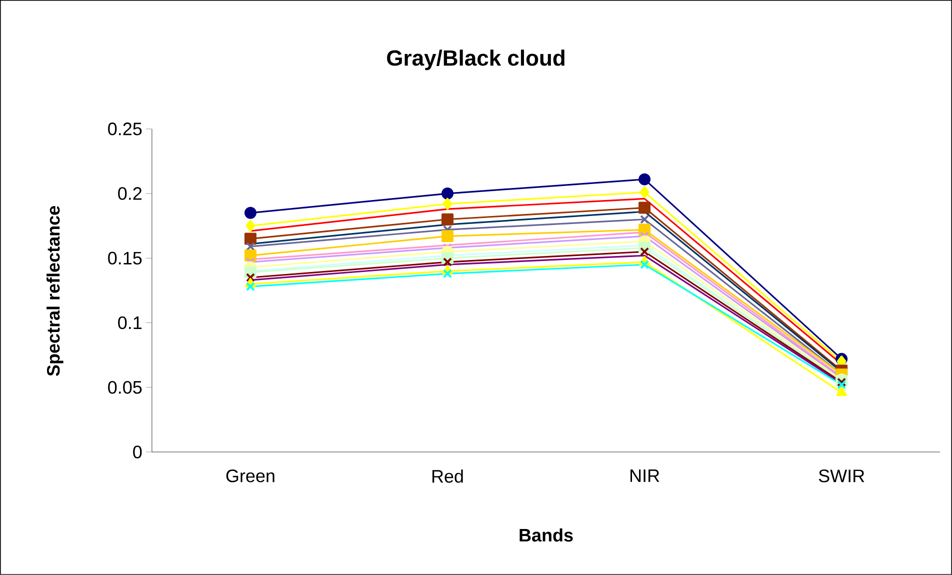 The height and width of the screenshot is (575, 952). Describe the element at coordinates (55, 291) in the screenshot. I see `y-axis-title: Spectral reflectance` at that location.